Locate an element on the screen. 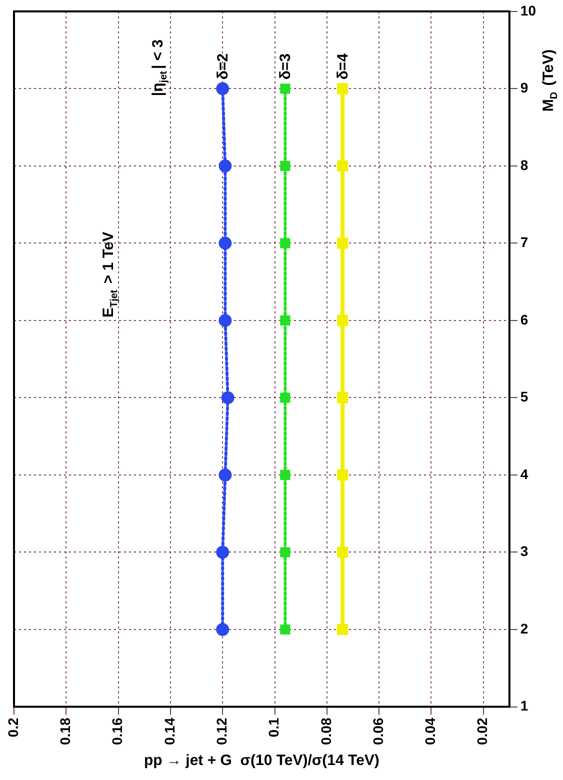 The image size is (563, 780). y-axis-title: MD (TeV) is located at coordinates (550, 80).